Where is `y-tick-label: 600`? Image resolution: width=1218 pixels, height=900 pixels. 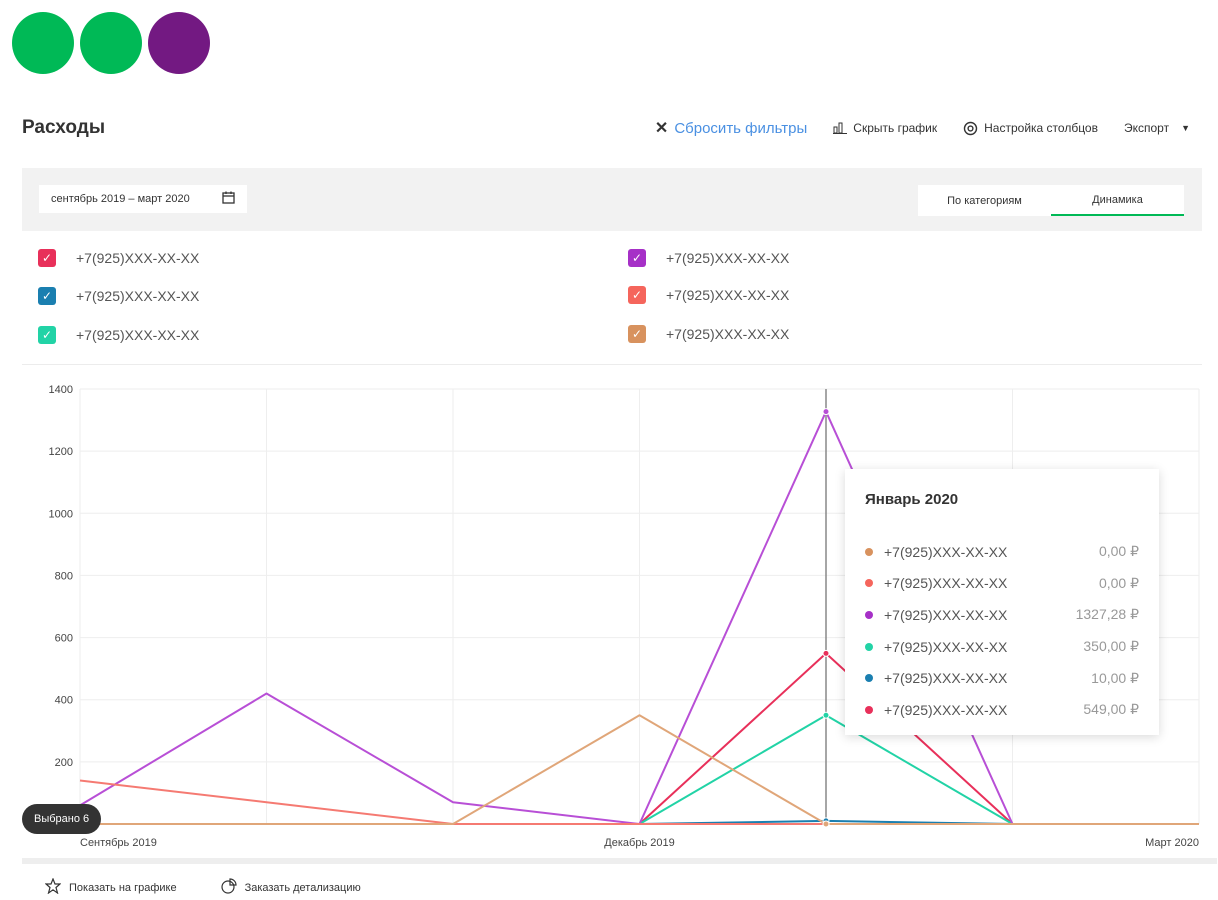 y-tick-label: 600 is located at coordinates (64, 639).